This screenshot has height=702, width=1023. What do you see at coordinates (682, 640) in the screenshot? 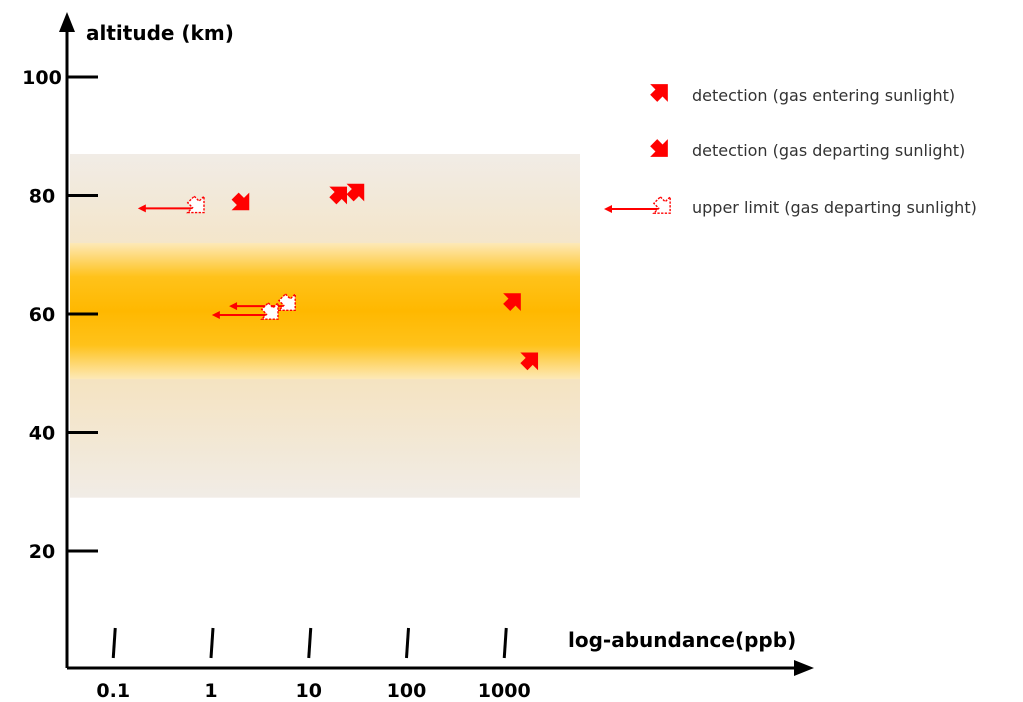
I see `x-axis-title: log-abundance(ppb)` at bounding box center [682, 640].